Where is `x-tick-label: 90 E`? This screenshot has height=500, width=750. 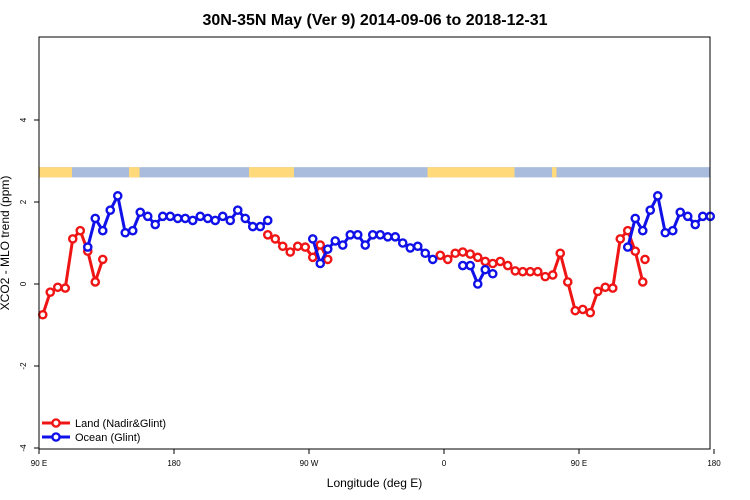
x-tick-label: 90 E is located at coordinates (579, 463).